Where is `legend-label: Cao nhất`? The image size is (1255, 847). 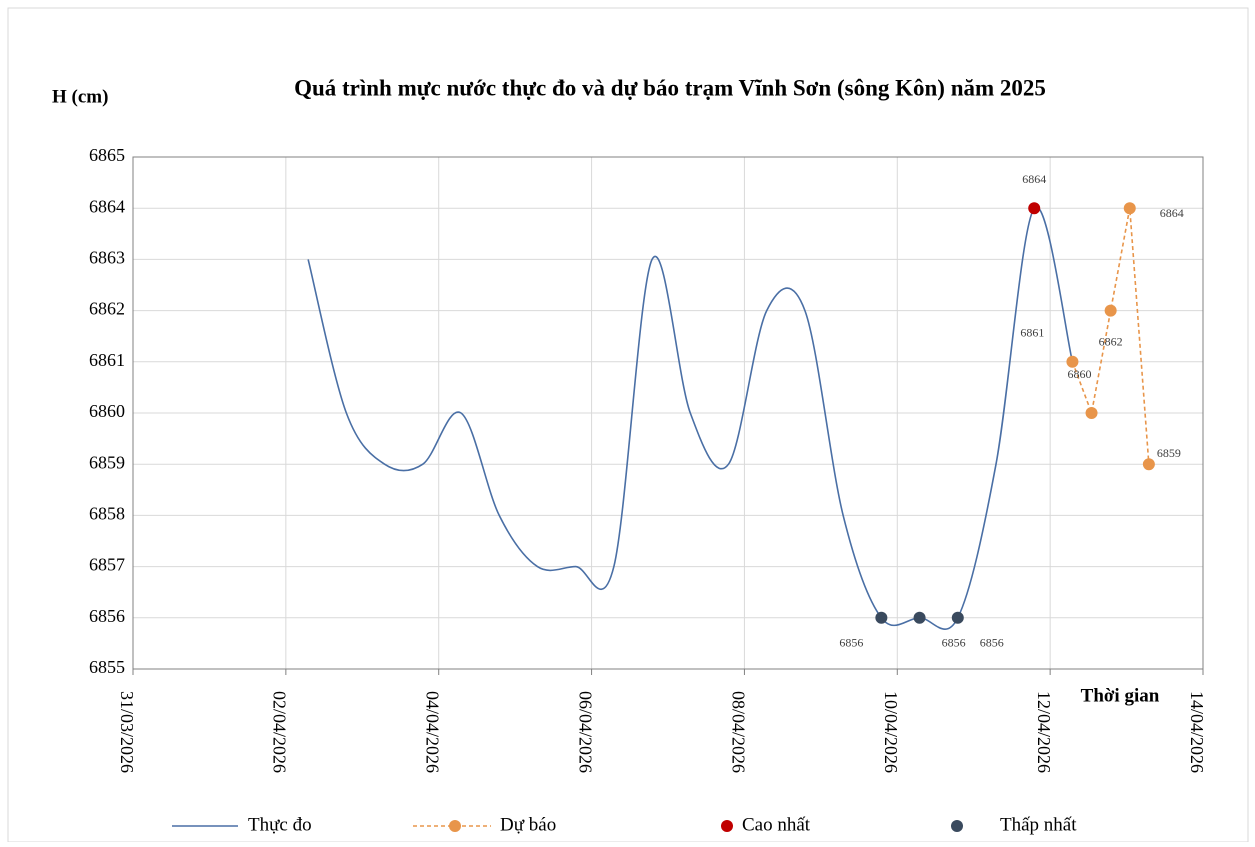
legend-label: Cao nhất is located at coordinates (776, 824).